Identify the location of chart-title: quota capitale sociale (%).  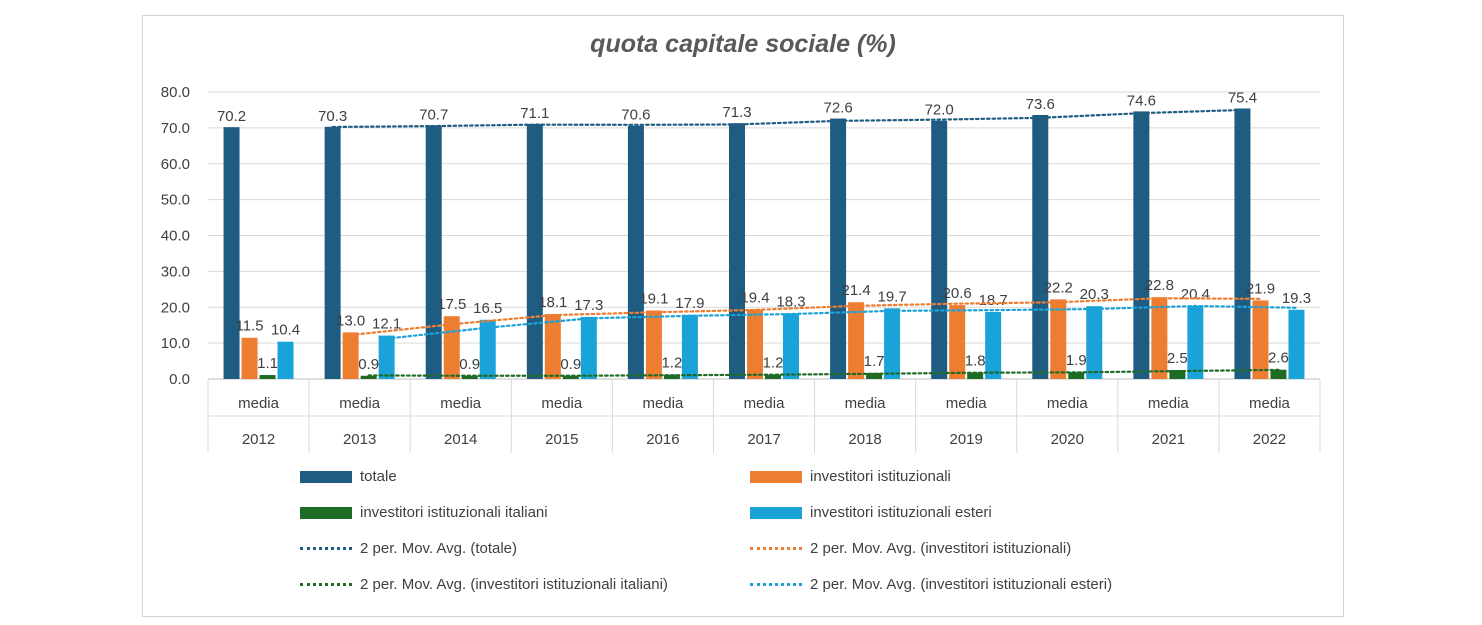
(743, 44).